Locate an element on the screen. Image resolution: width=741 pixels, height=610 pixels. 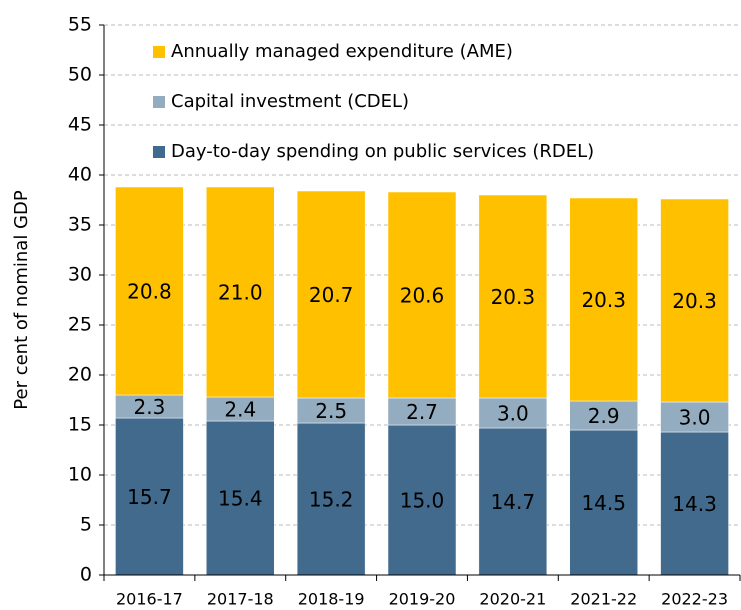
data-label: 15.4 is located at coordinates (240, 499).